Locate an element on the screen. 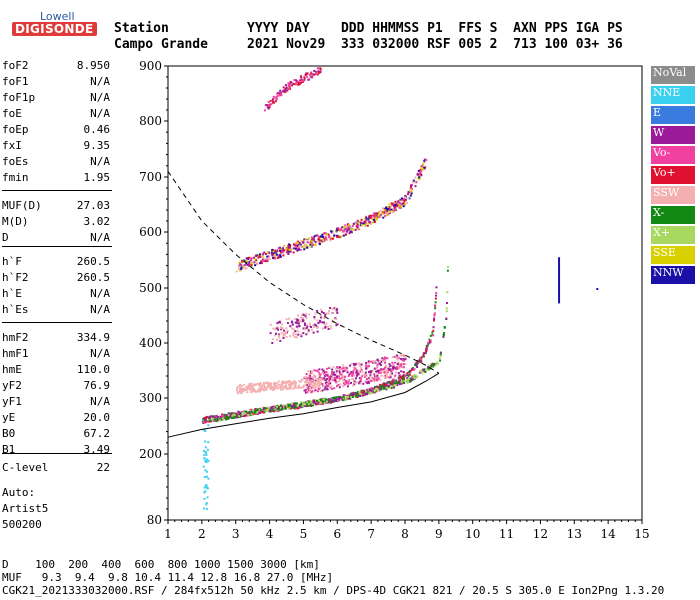 The width and height of the screenshot is (700, 600). legend-item: NNW is located at coordinates (673, 275).